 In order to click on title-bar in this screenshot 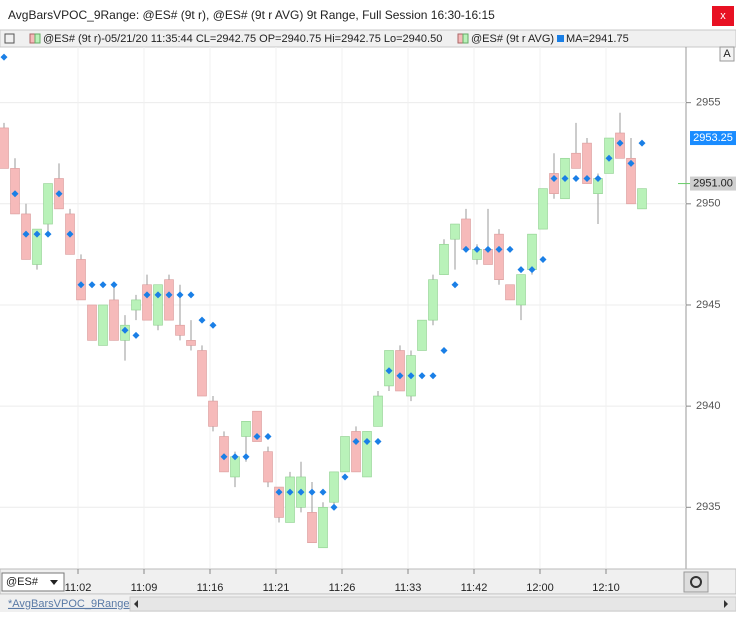, I will do `click(368, 15)`.